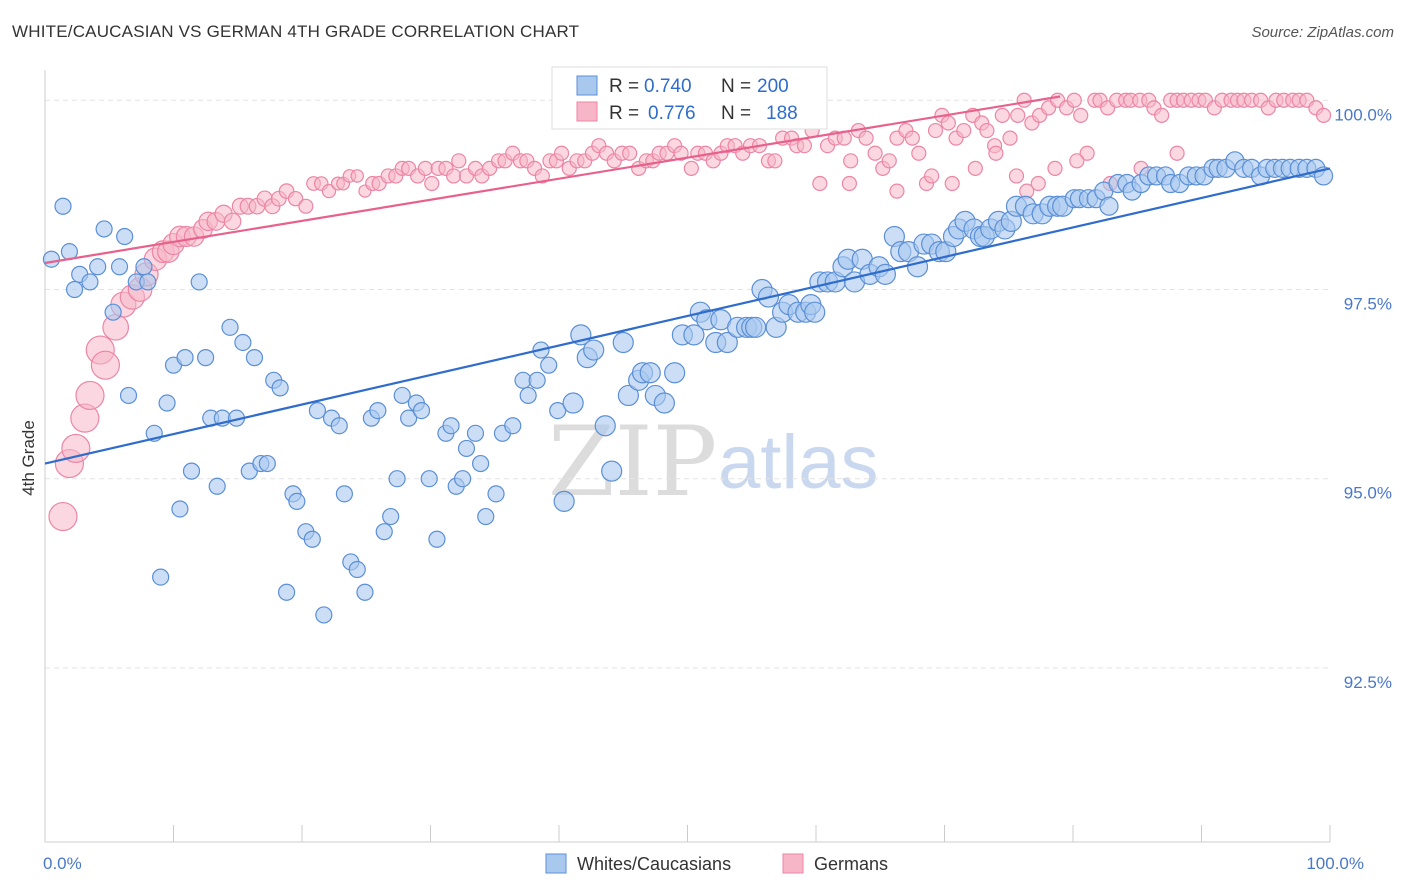 Image resolution: width=1406 pixels, height=892 pixels. What do you see at coordinates (556, 863) in the screenshot?
I see `bottom-legend-swatch-whites` at bounding box center [556, 863].